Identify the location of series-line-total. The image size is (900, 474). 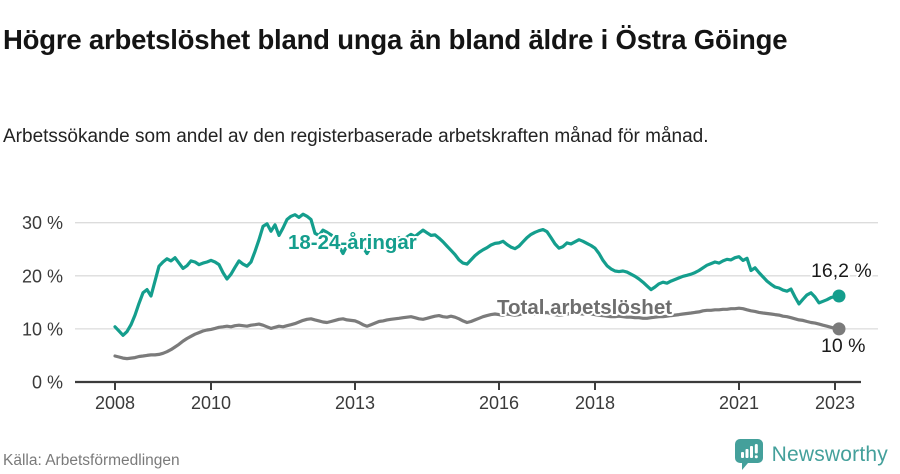
(477, 333).